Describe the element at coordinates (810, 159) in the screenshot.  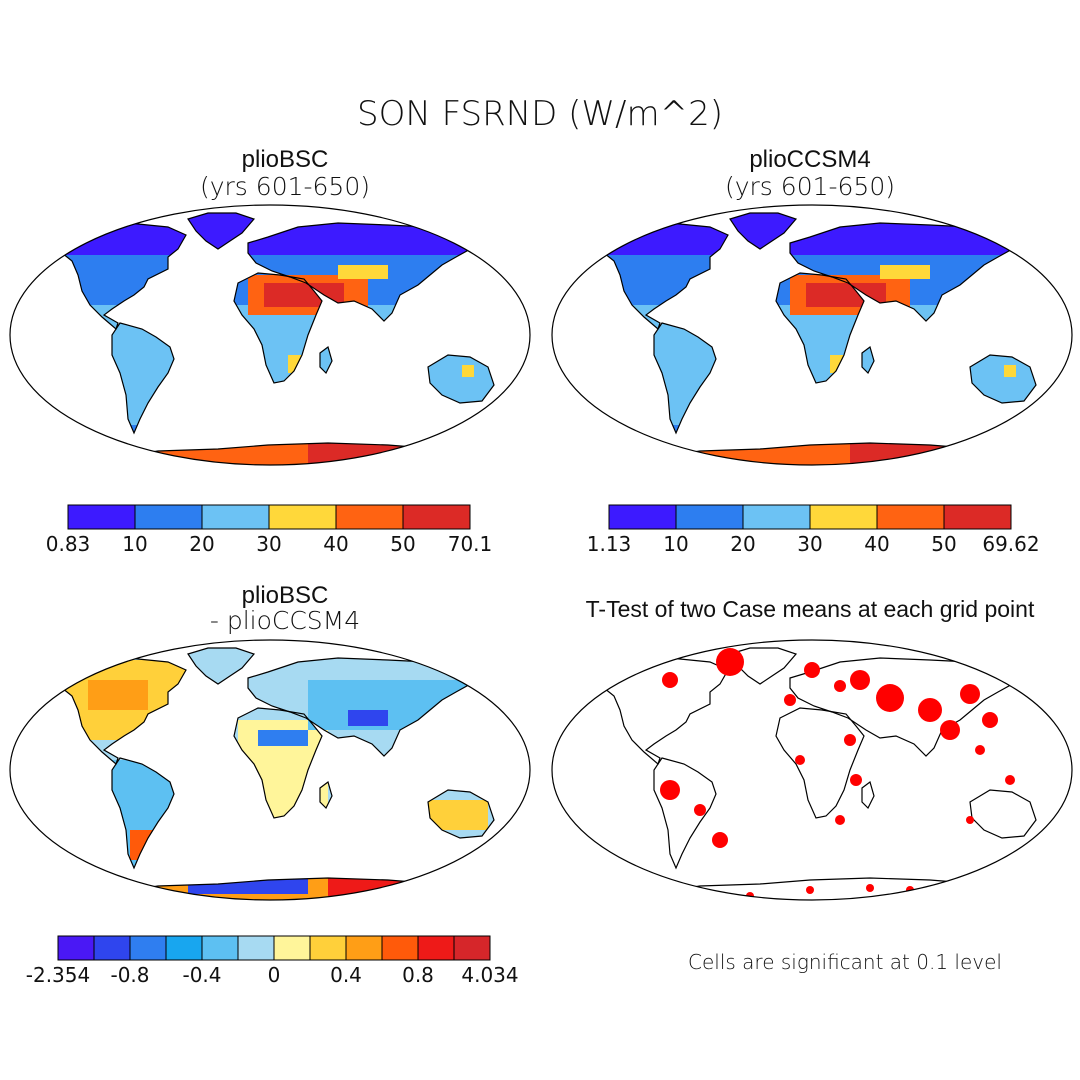
I see `panel-title-top-right: plioCCSM4` at that location.